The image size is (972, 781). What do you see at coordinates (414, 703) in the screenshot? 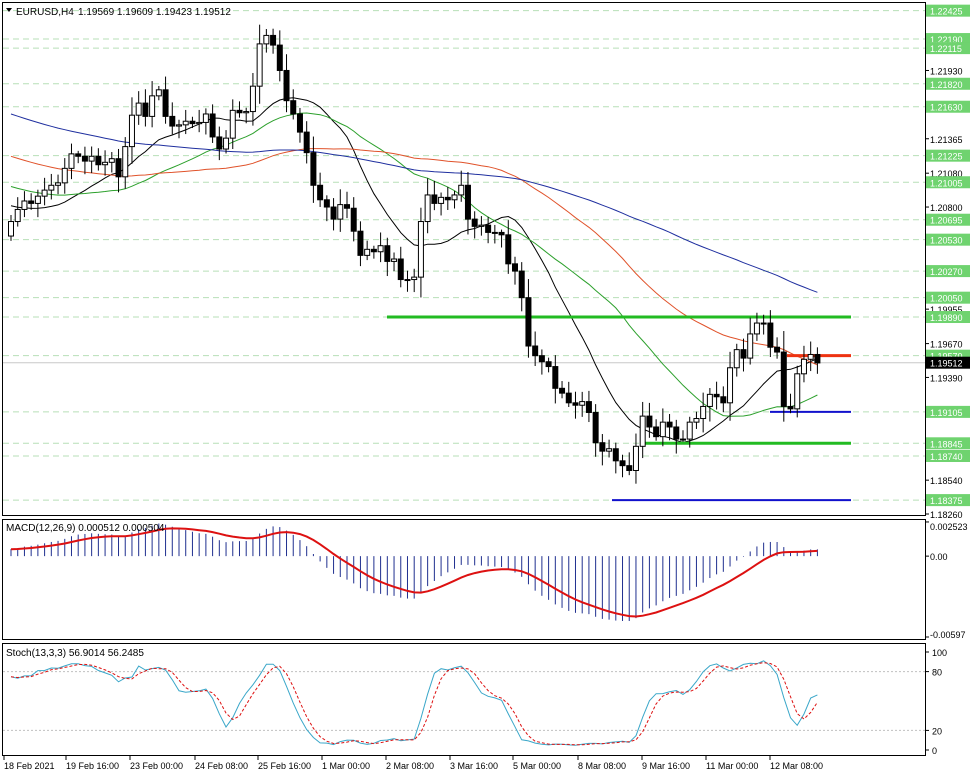
I see `stoch-main-line` at bounding box center [414, 703].